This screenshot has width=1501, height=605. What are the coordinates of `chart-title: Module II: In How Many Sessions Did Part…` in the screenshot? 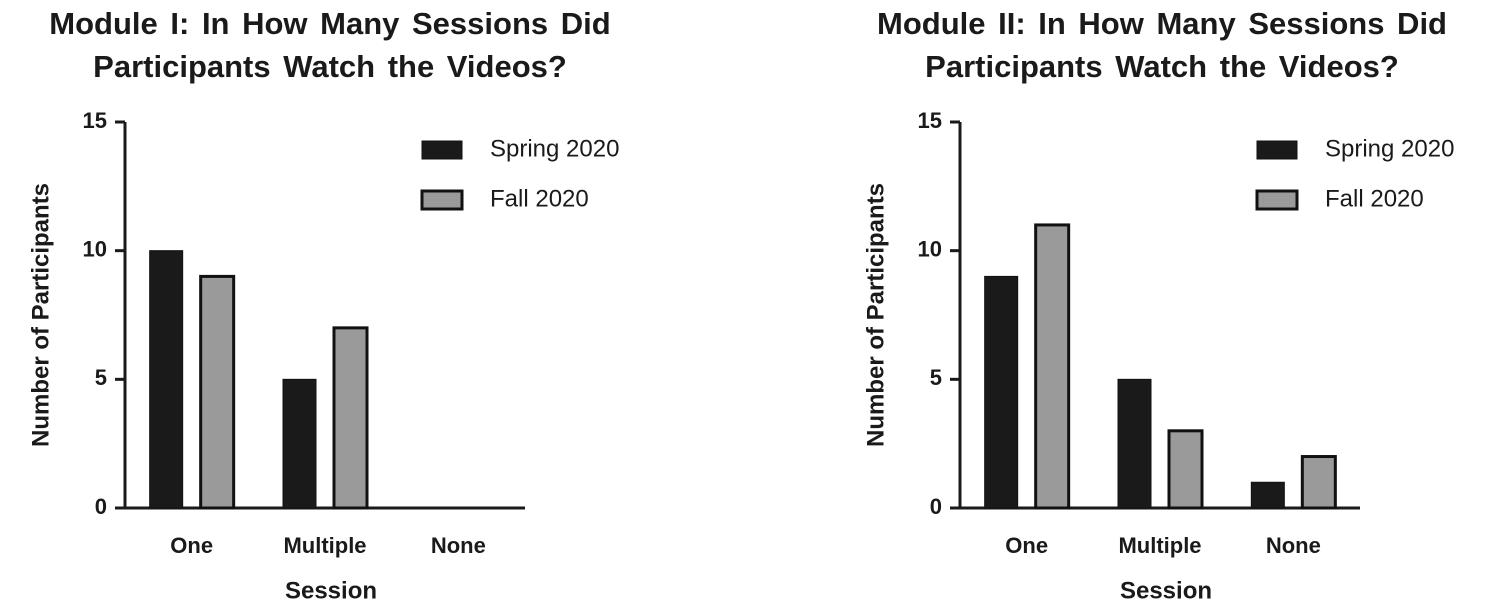 It's located at (1162, 45).